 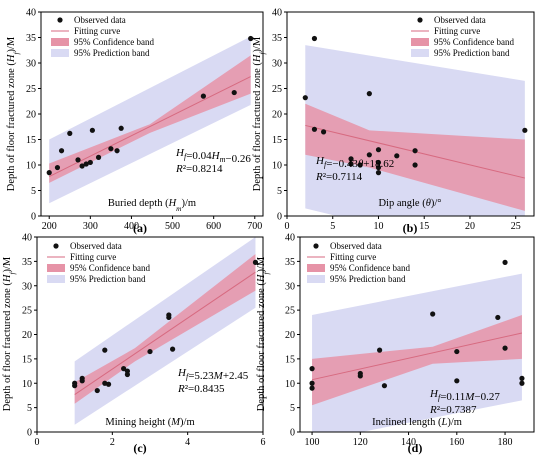 What do you see at coordinates (277, 115) in the screenshot?
I see `y-tick-label-b-4: 20` at bounding box center [277, 115].